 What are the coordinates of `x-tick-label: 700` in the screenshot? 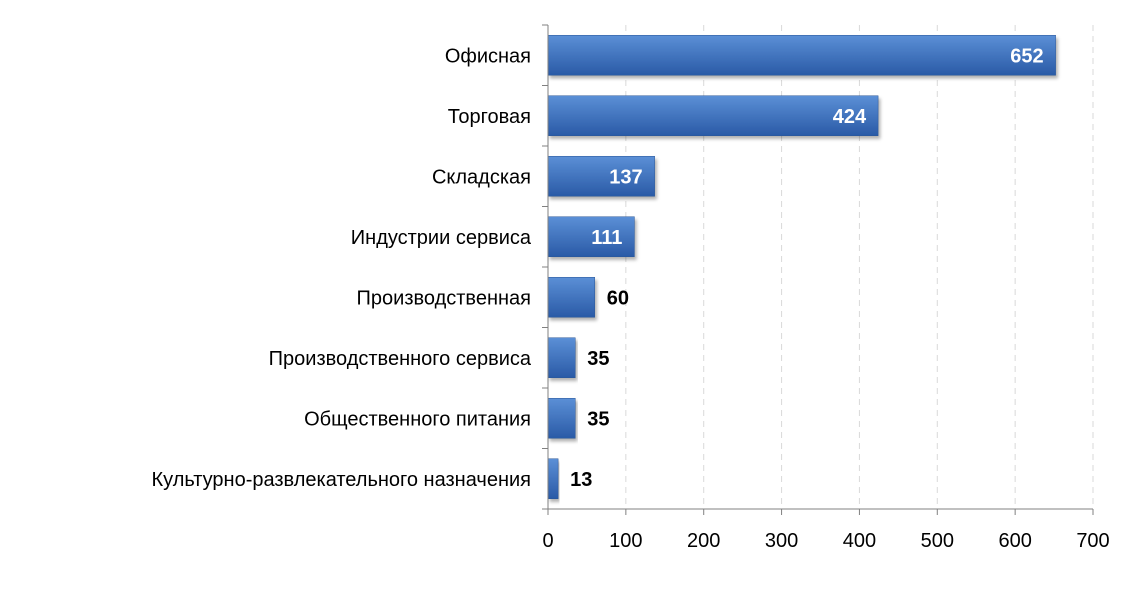 It's located at (1092, 541).